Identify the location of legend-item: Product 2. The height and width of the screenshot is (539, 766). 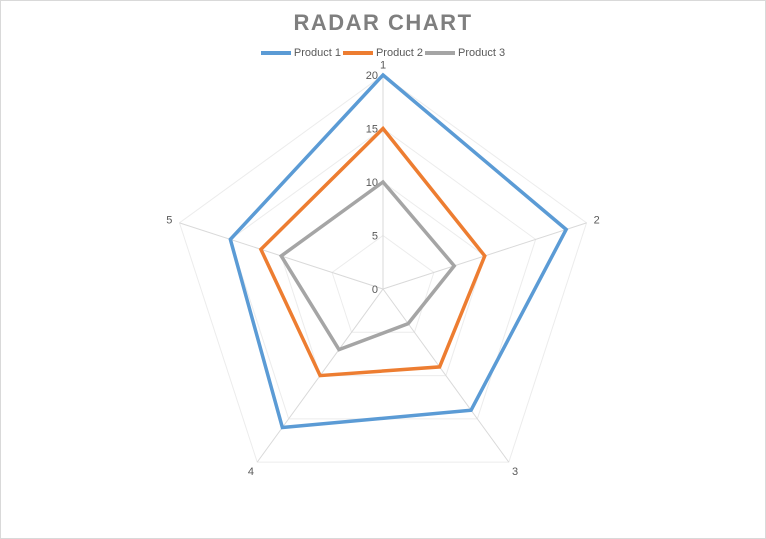
(383, 53).